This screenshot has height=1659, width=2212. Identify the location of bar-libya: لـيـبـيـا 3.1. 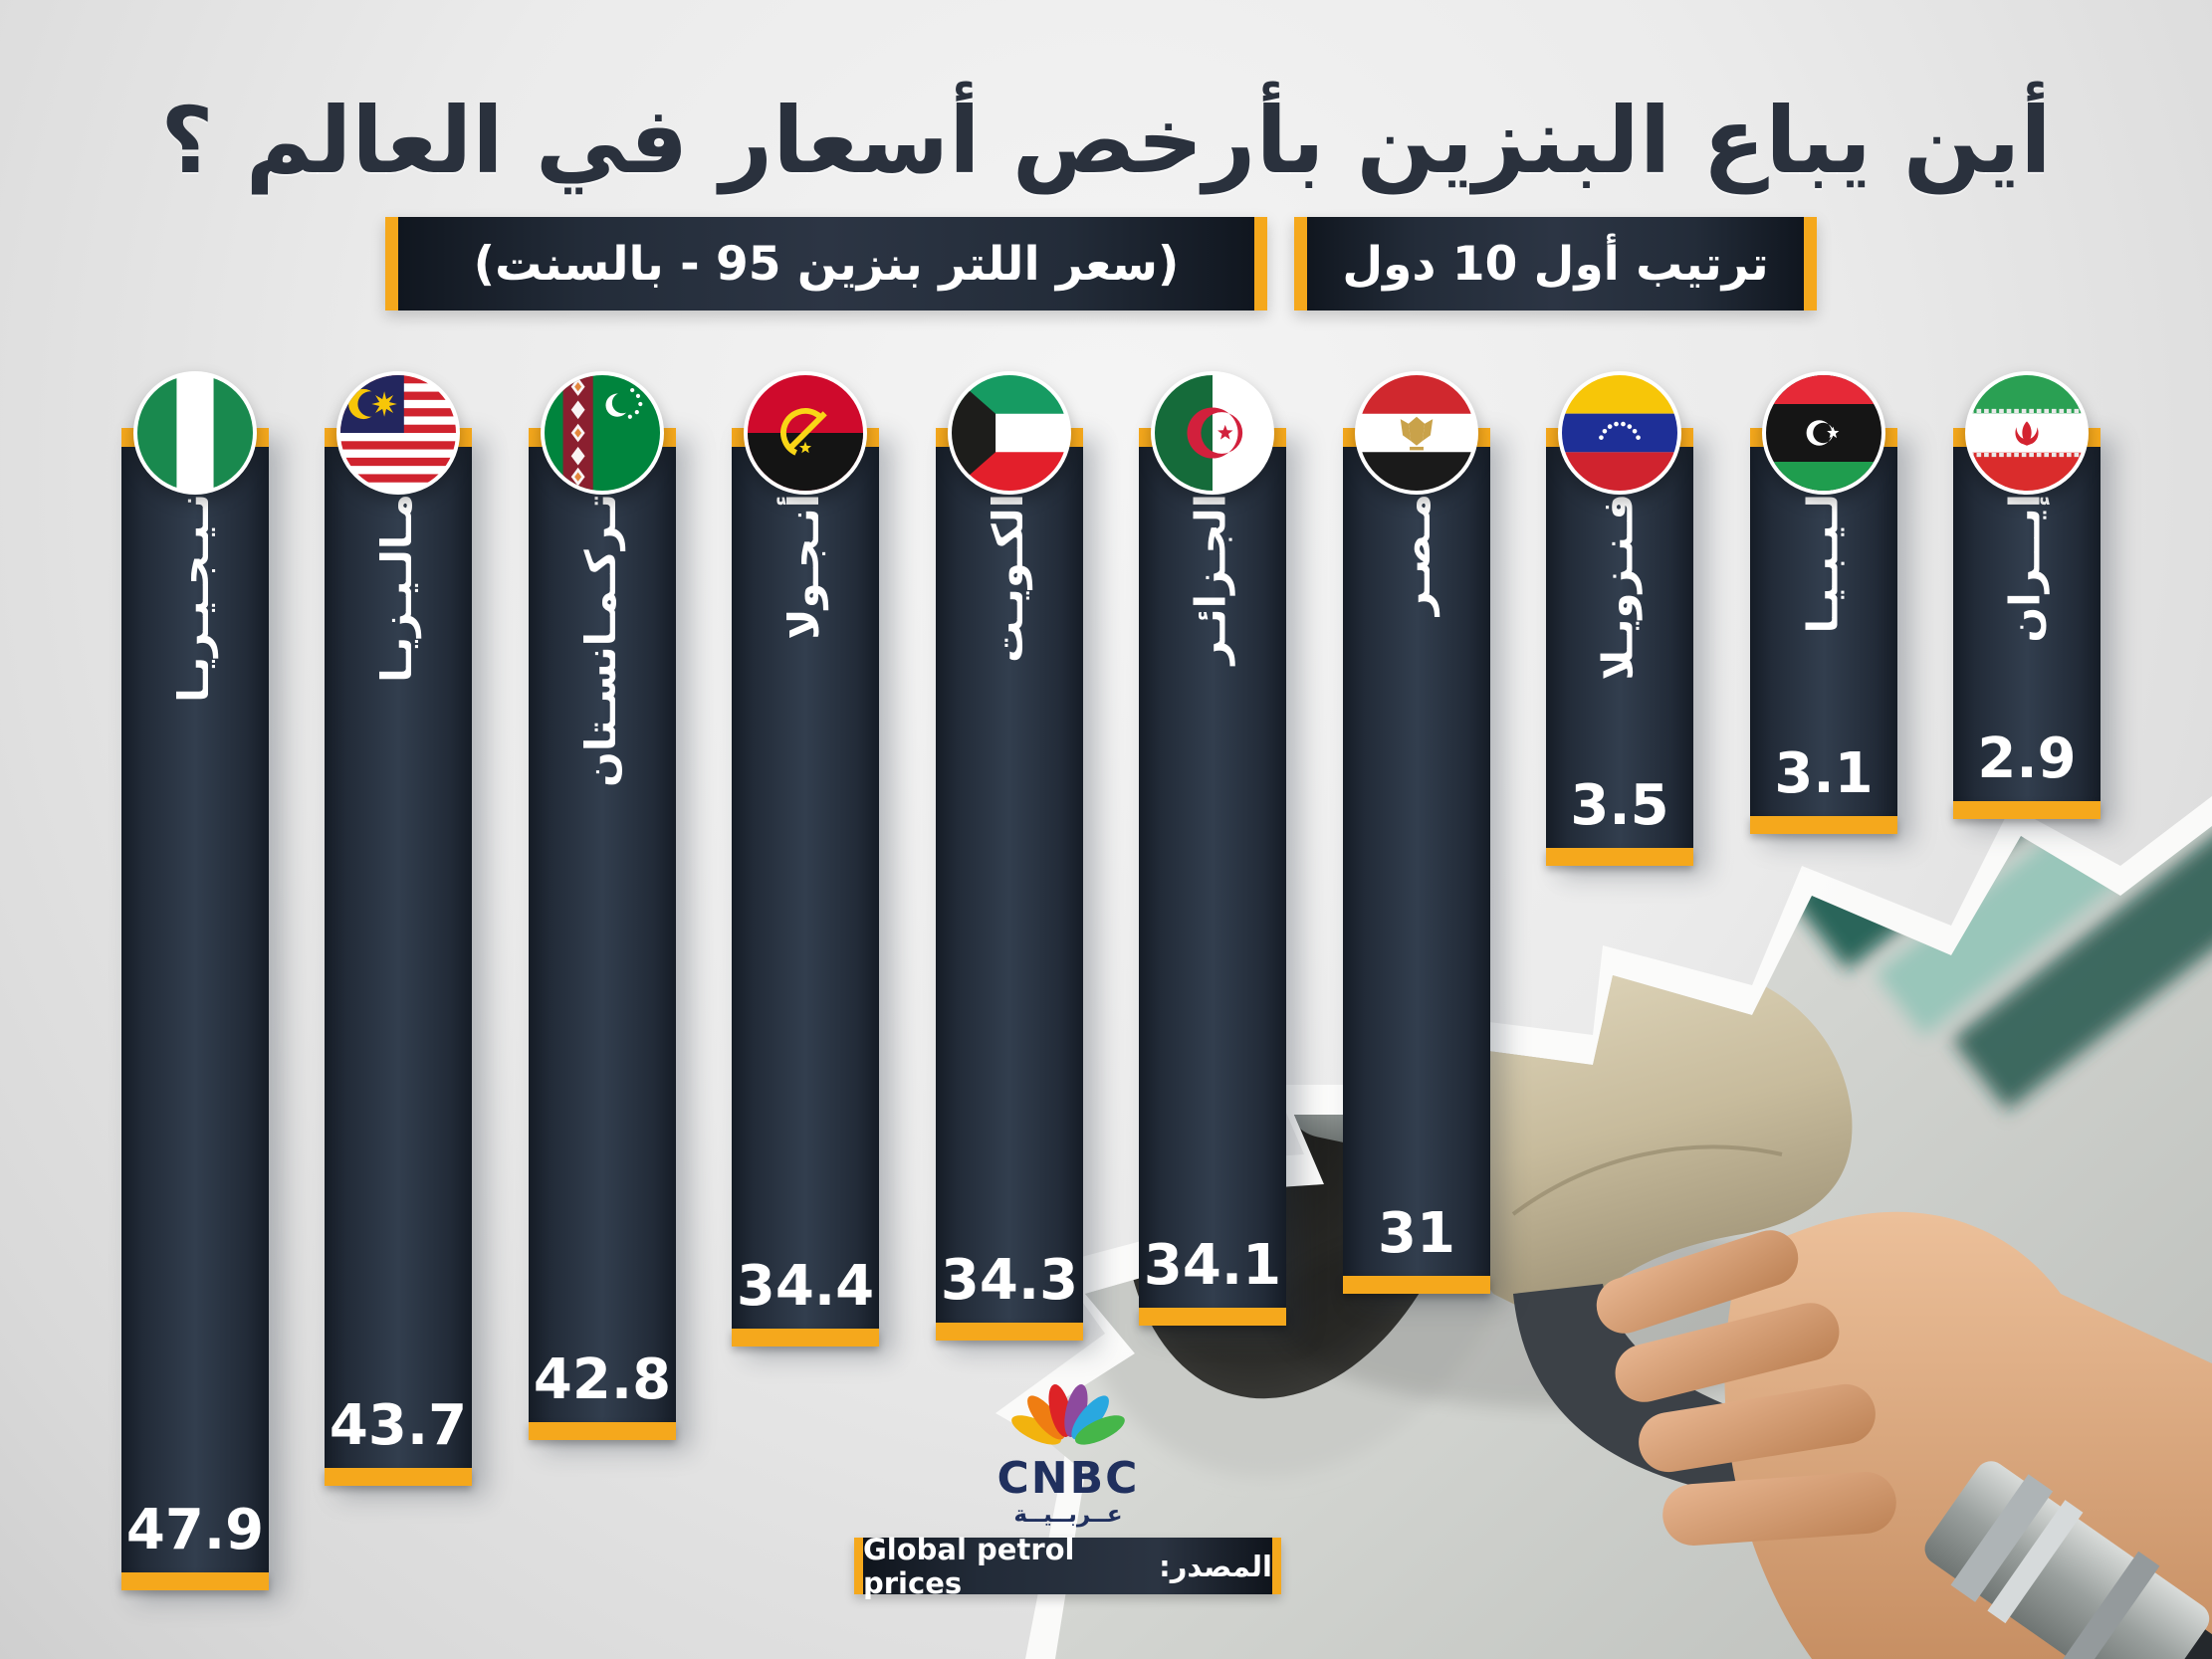
(1823, 602).